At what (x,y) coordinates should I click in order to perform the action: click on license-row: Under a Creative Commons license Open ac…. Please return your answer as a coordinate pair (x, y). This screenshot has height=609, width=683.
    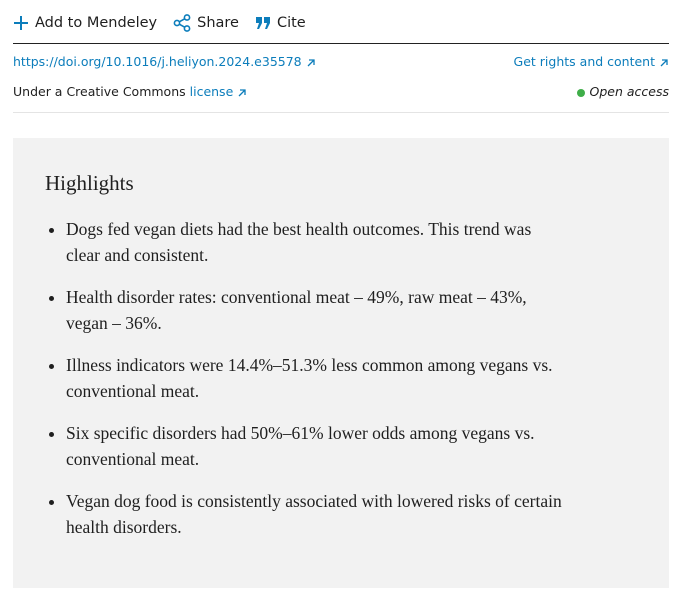
    Looking at the image, I should click on (341, 91).